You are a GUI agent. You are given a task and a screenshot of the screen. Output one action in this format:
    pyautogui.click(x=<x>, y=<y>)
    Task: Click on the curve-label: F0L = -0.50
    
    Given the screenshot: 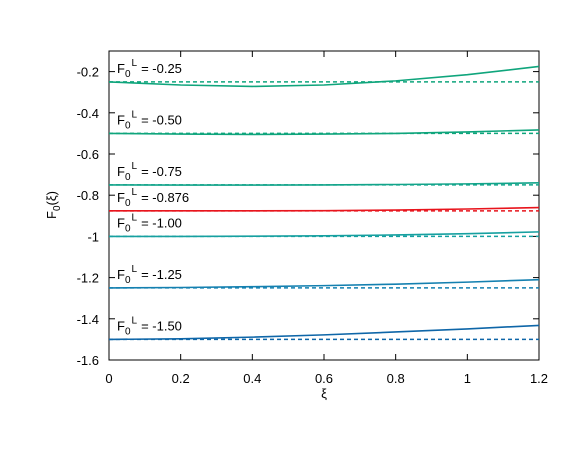 What is the action you would take?
    pyautogui.click(x=149, y=120)
    